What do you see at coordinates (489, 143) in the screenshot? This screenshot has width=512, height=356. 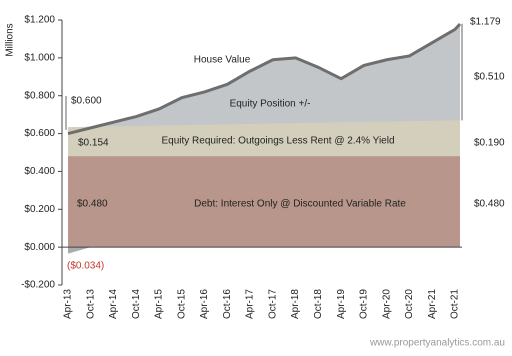 I see `value-label: $0.190` at bounding box center [489, 143].